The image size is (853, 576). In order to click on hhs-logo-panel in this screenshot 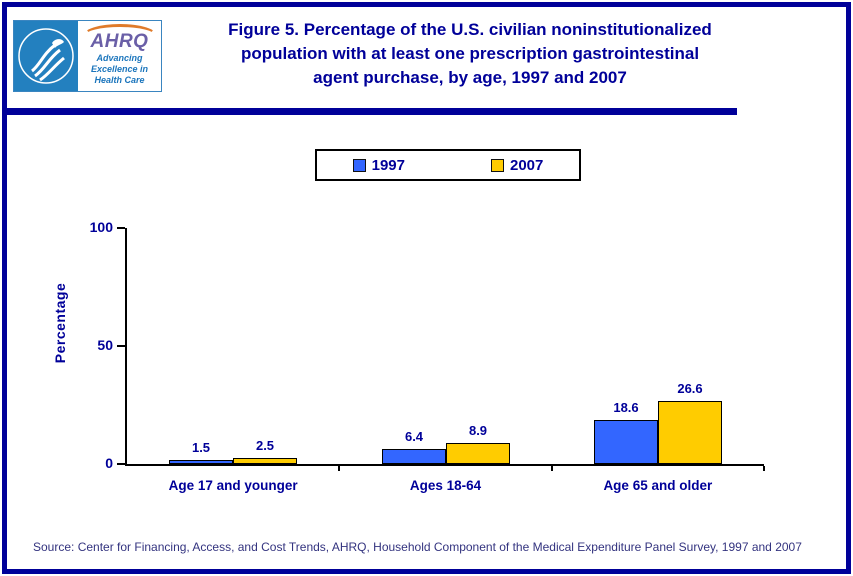, I will do `click(46, 56)`.